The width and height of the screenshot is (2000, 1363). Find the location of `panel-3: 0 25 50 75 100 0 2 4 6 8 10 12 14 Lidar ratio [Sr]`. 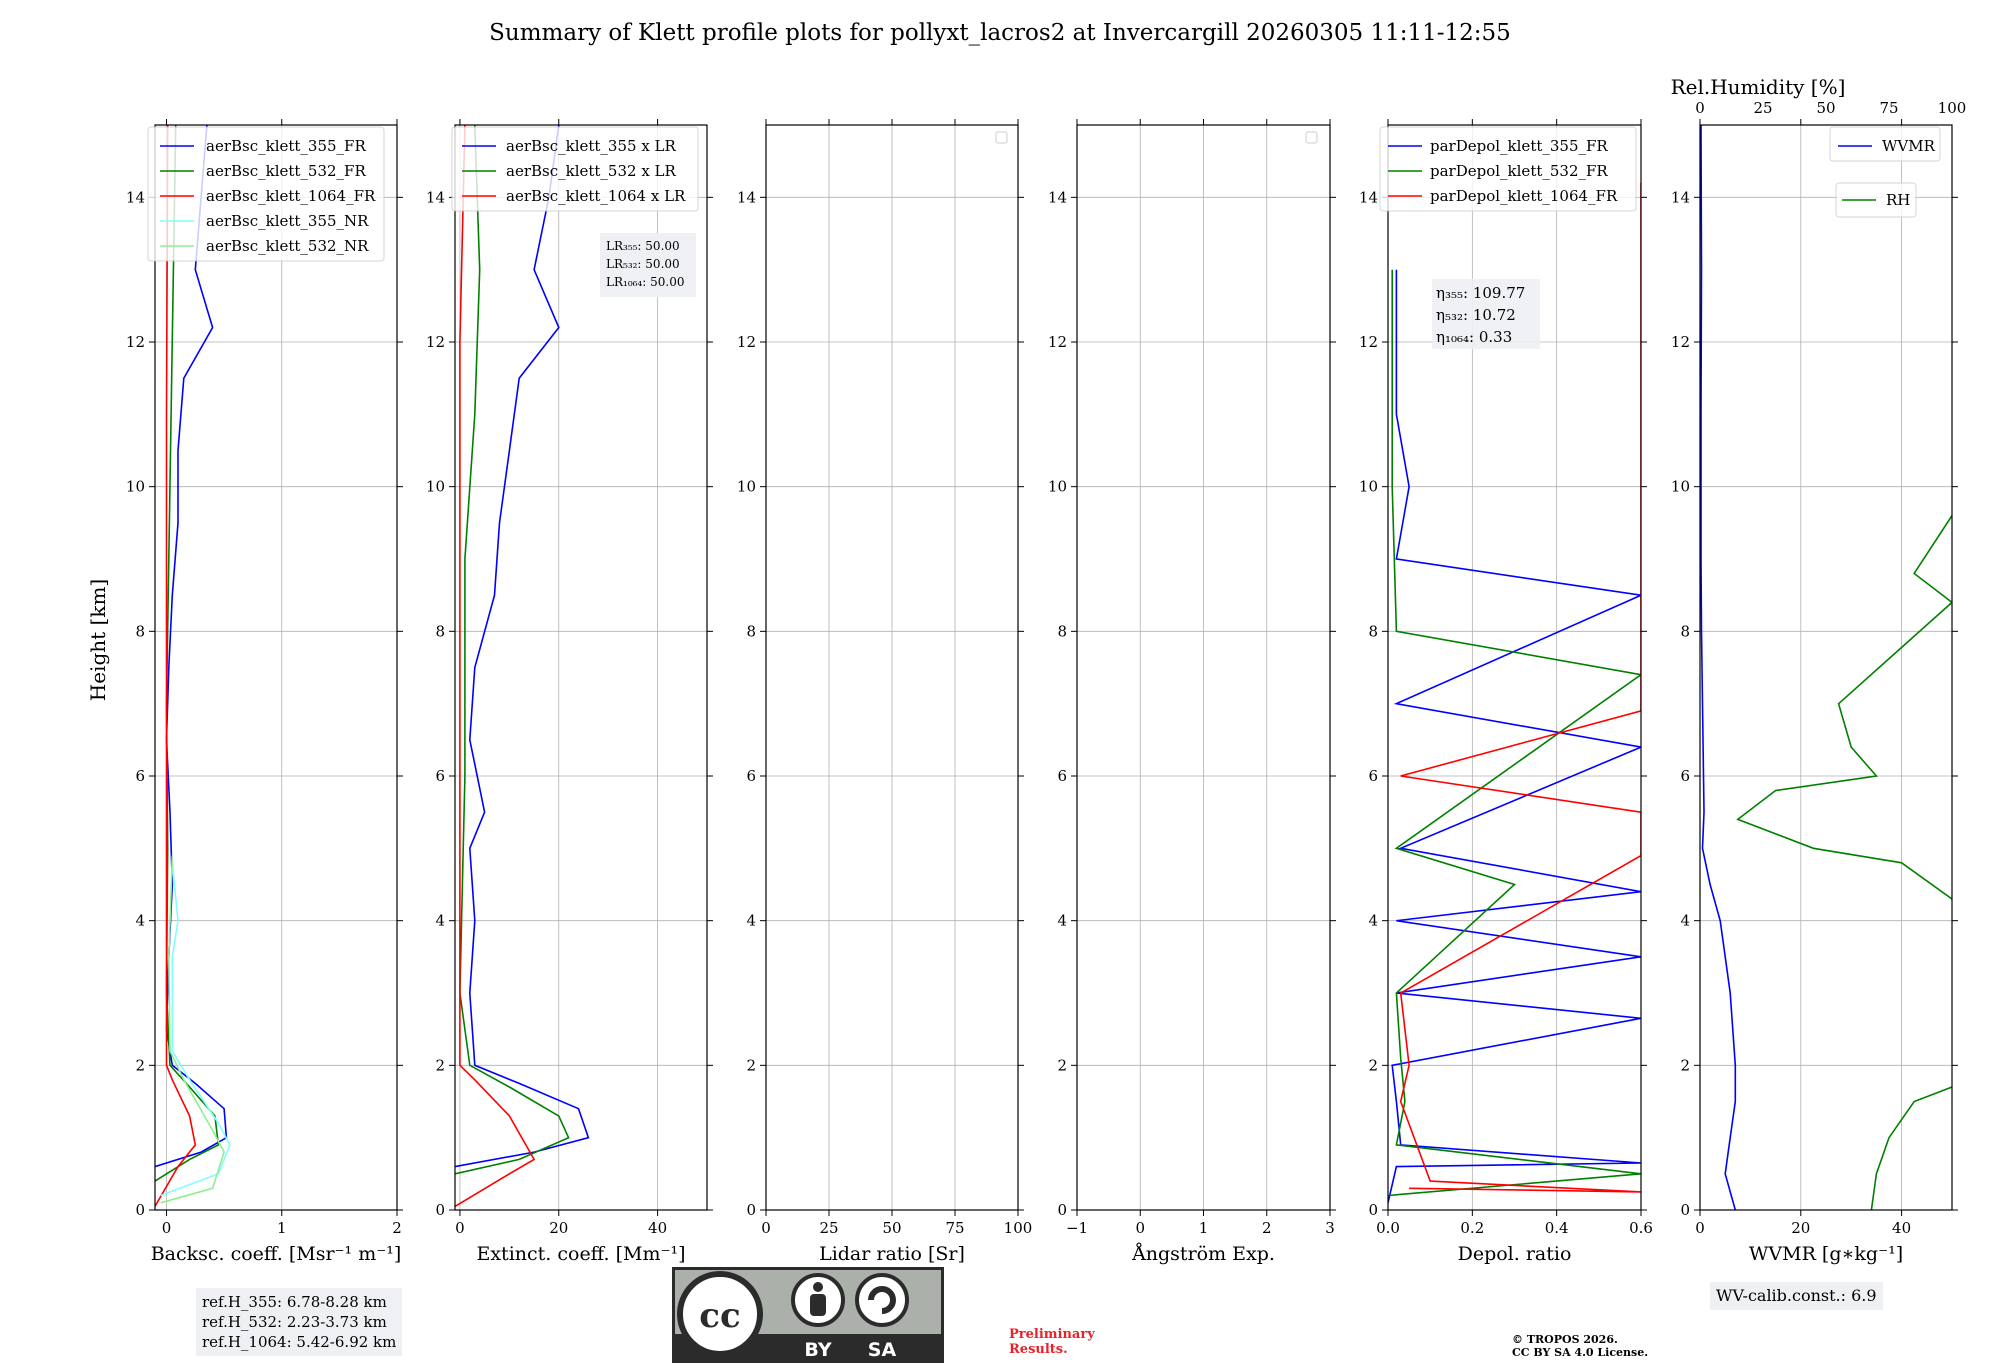

panel-3: 0 25 50 75 100 0 2 4 6 8 10 12 14 Lidar ratio [Sr] is located at coordinates (884, 692).